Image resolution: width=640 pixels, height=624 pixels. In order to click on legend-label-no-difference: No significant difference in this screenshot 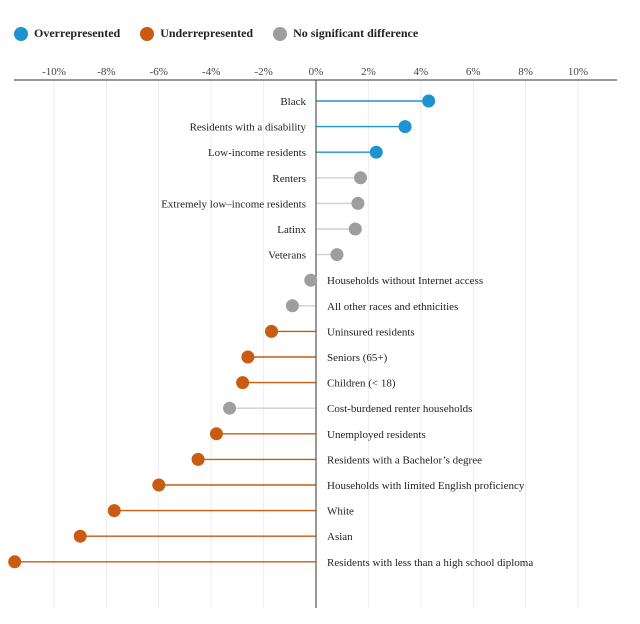, I will do `click(356, 33)`.